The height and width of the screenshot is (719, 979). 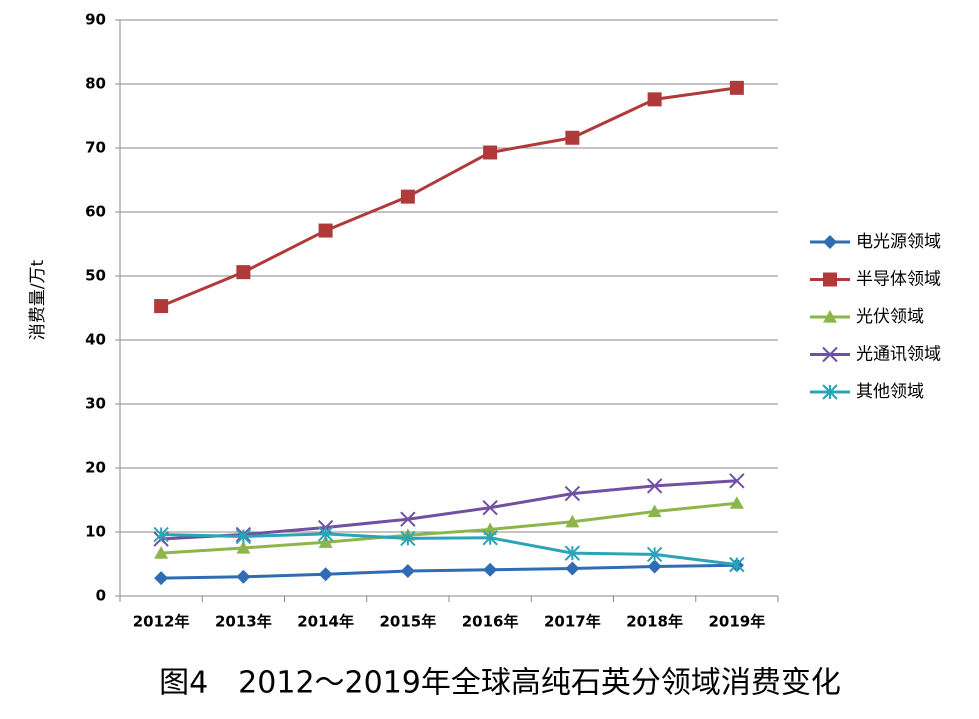 I want to click on legend-label: 半导体领域, so click(x=898, y=280).